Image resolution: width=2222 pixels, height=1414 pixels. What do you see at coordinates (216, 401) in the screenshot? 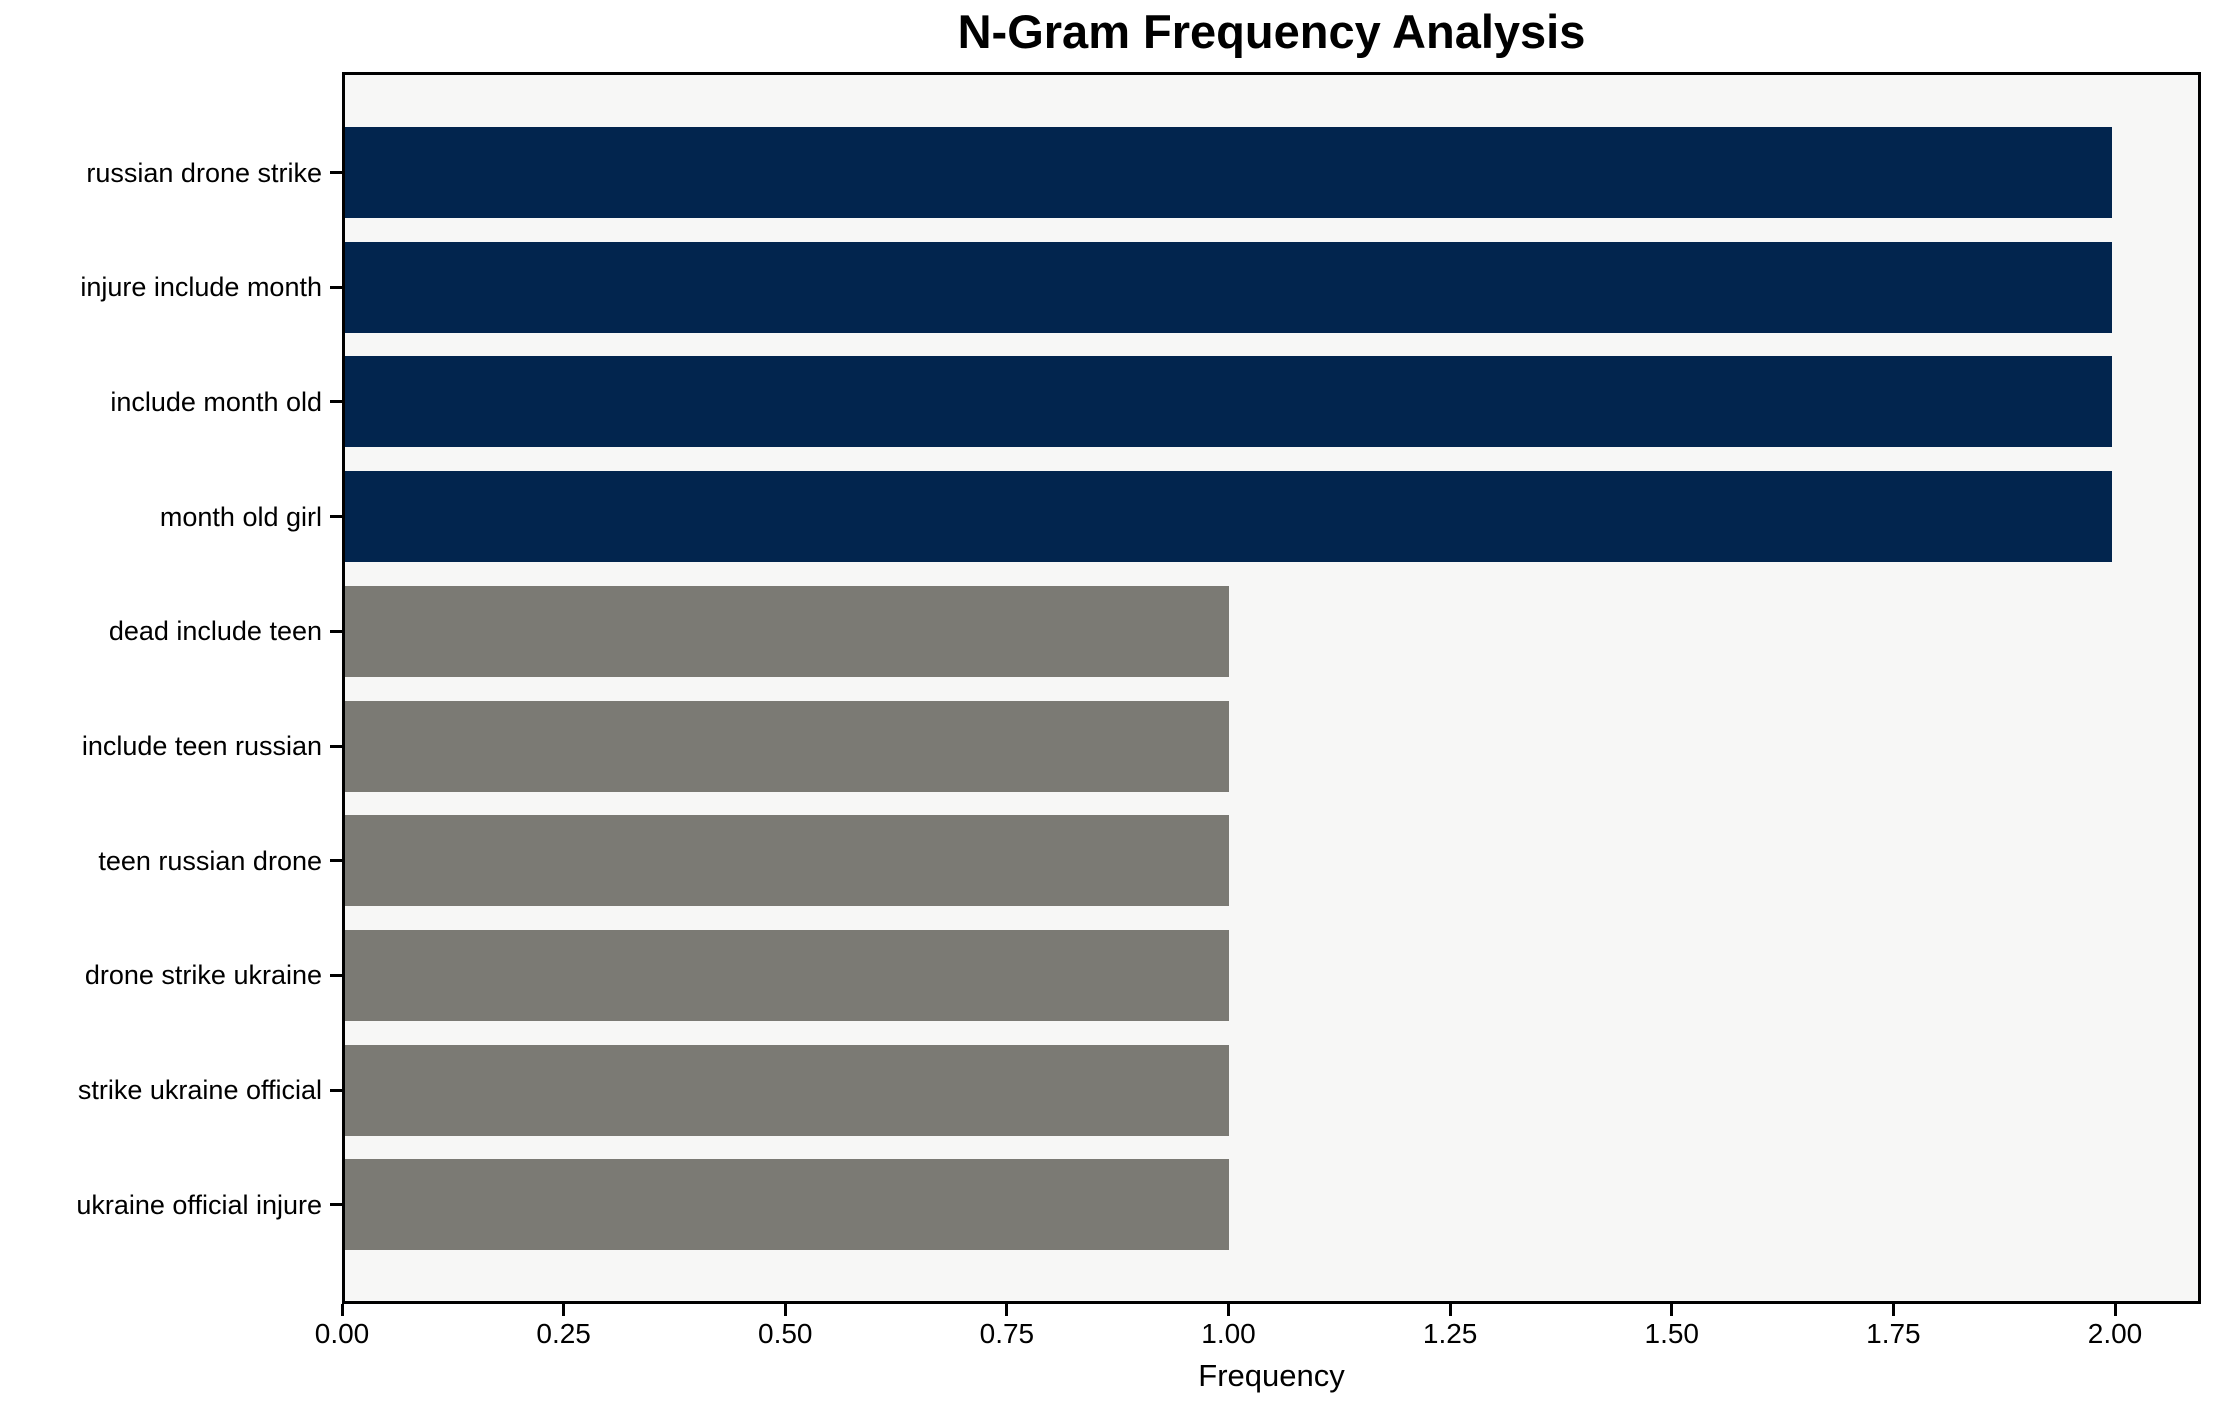
I see `y-axis-category-label: include month old` at bounding box center [216, 401].